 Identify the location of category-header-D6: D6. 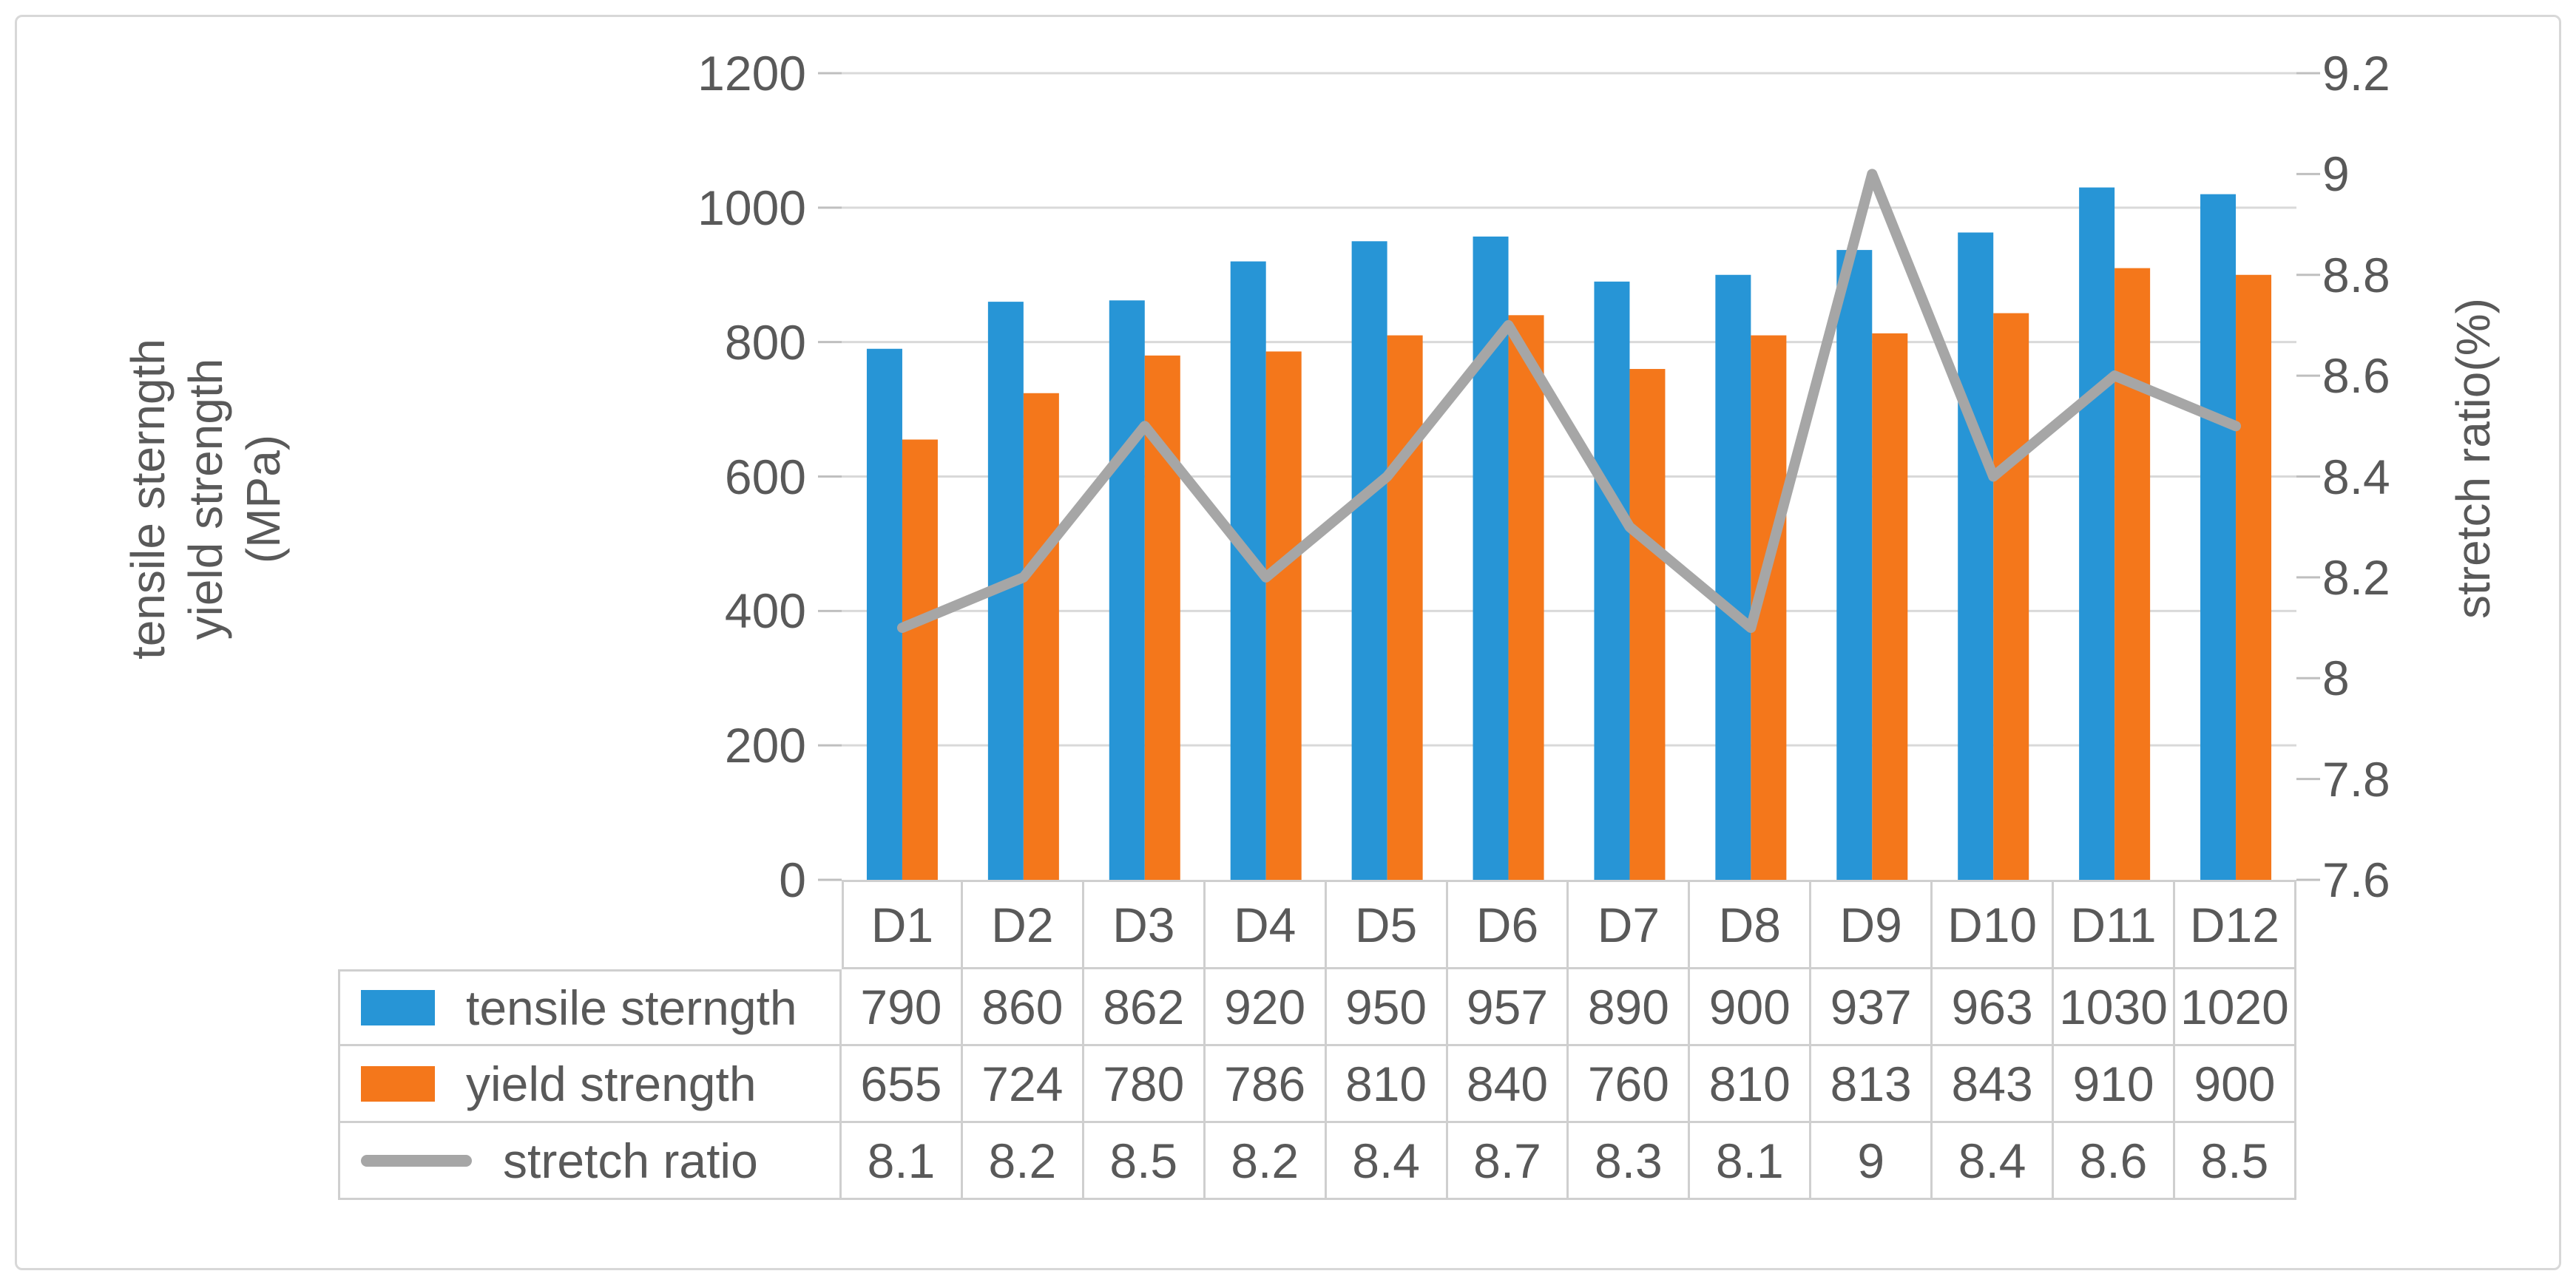
(1508, 924).